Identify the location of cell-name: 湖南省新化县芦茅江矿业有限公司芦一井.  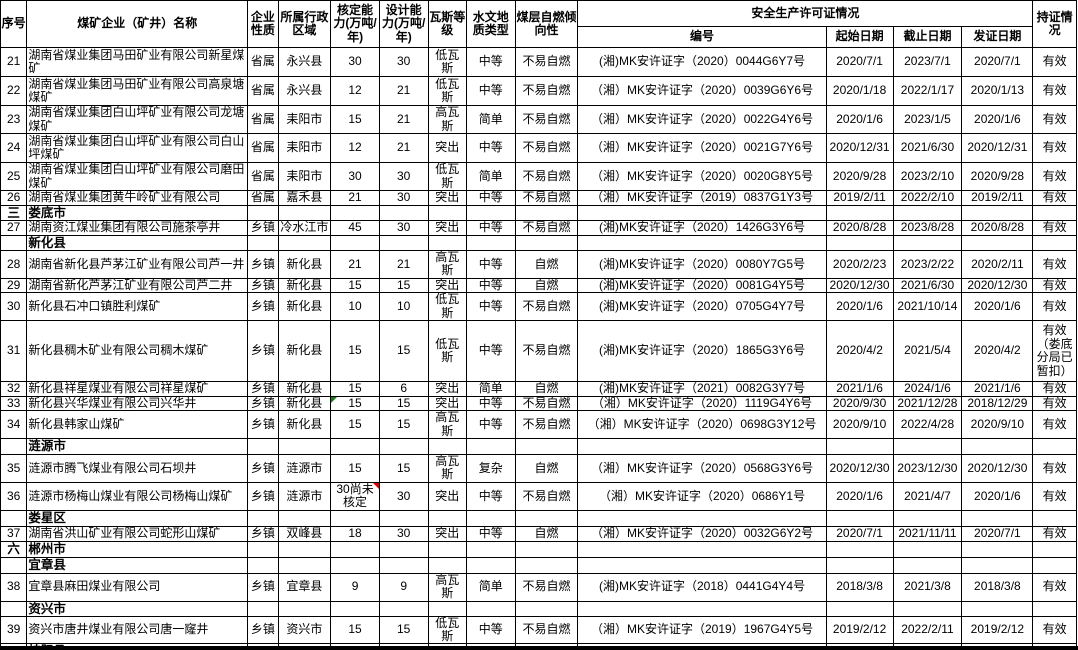
(137, 264).